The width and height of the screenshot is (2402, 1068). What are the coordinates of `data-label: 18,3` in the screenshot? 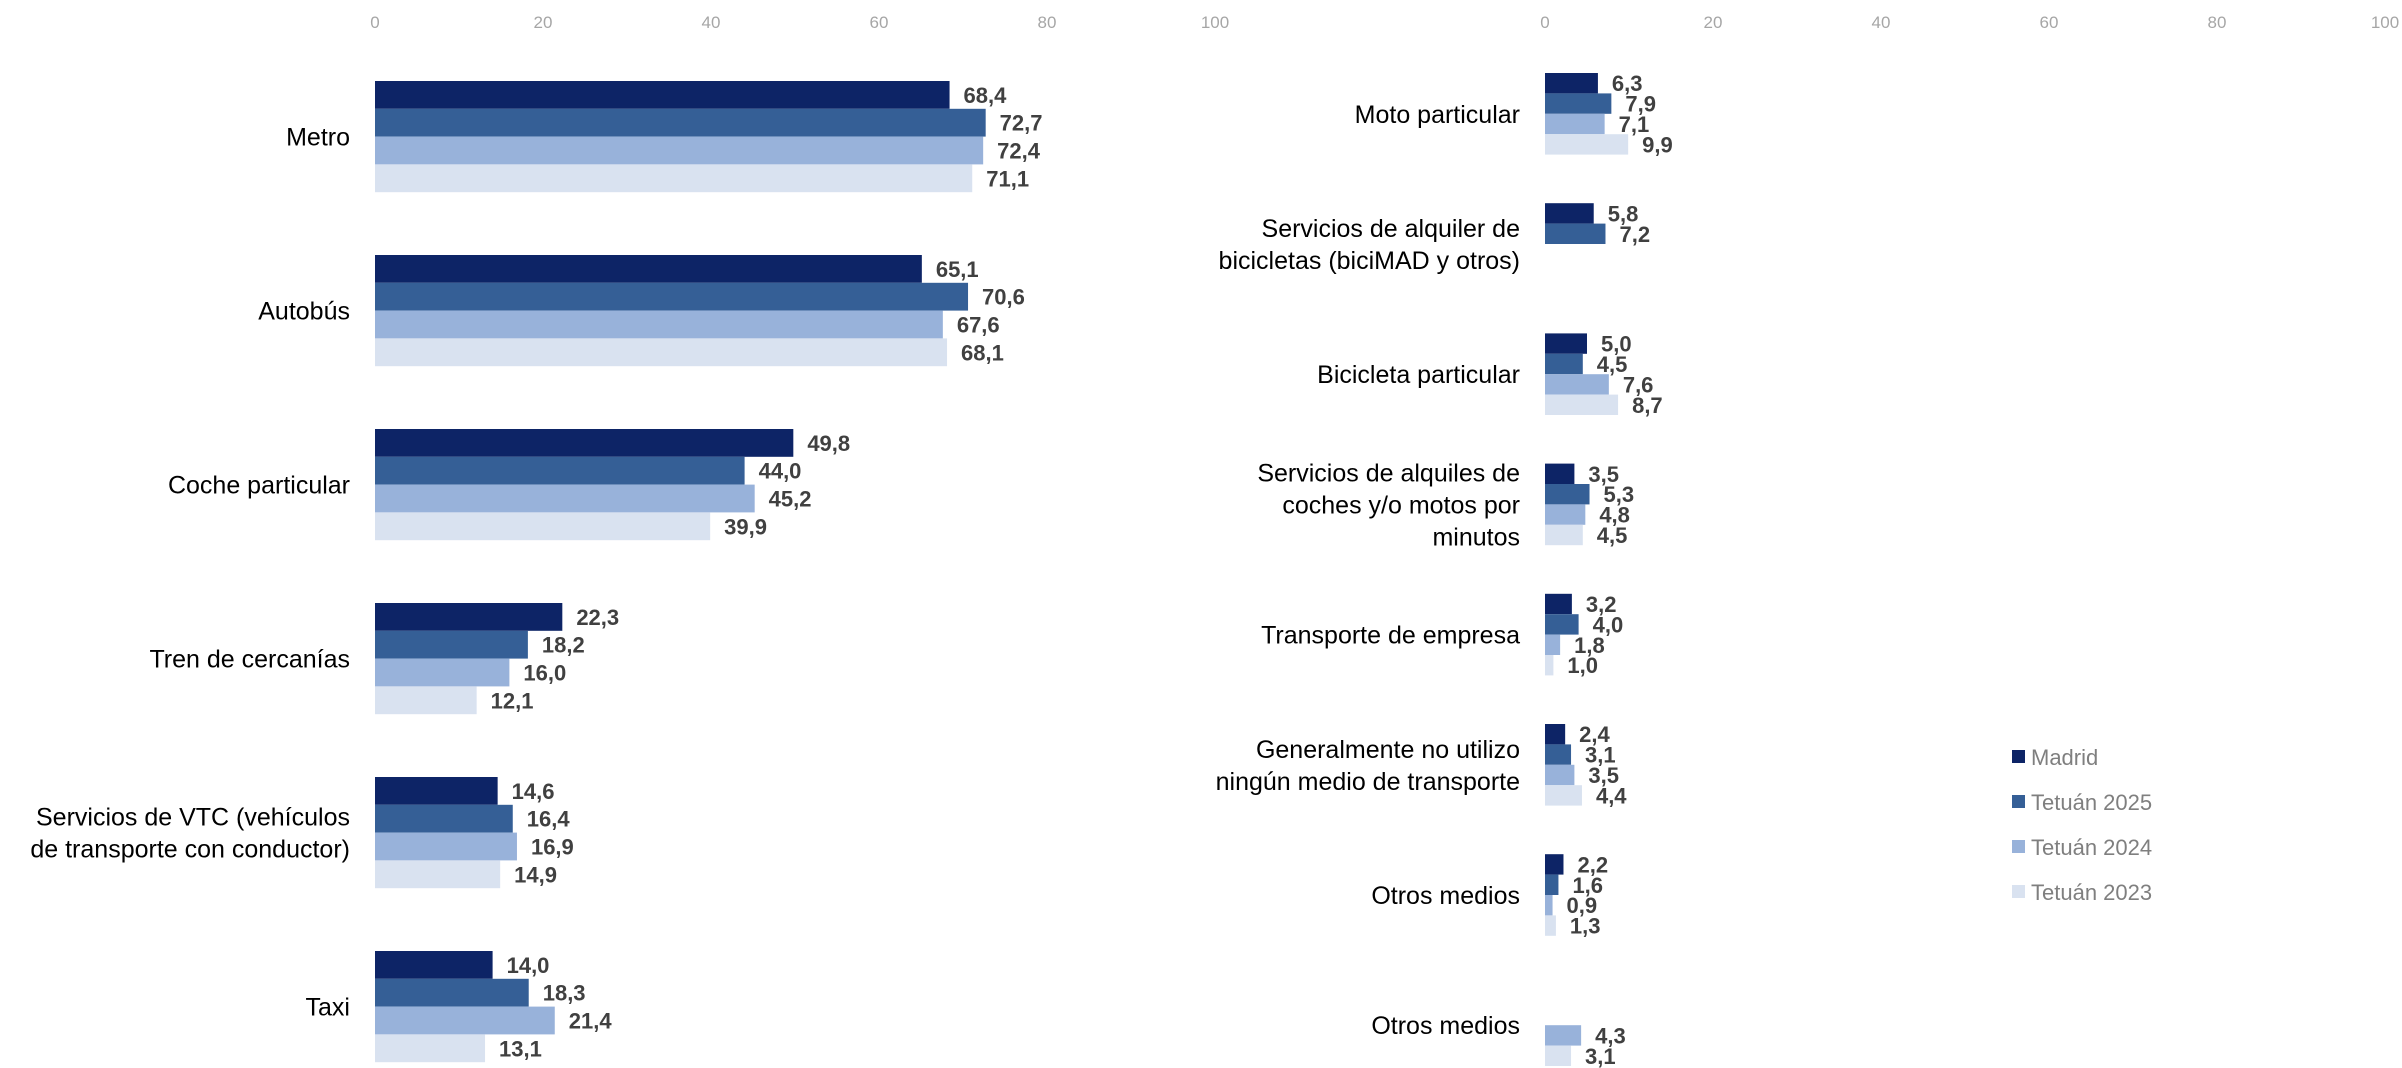 It's located at (564, 993).